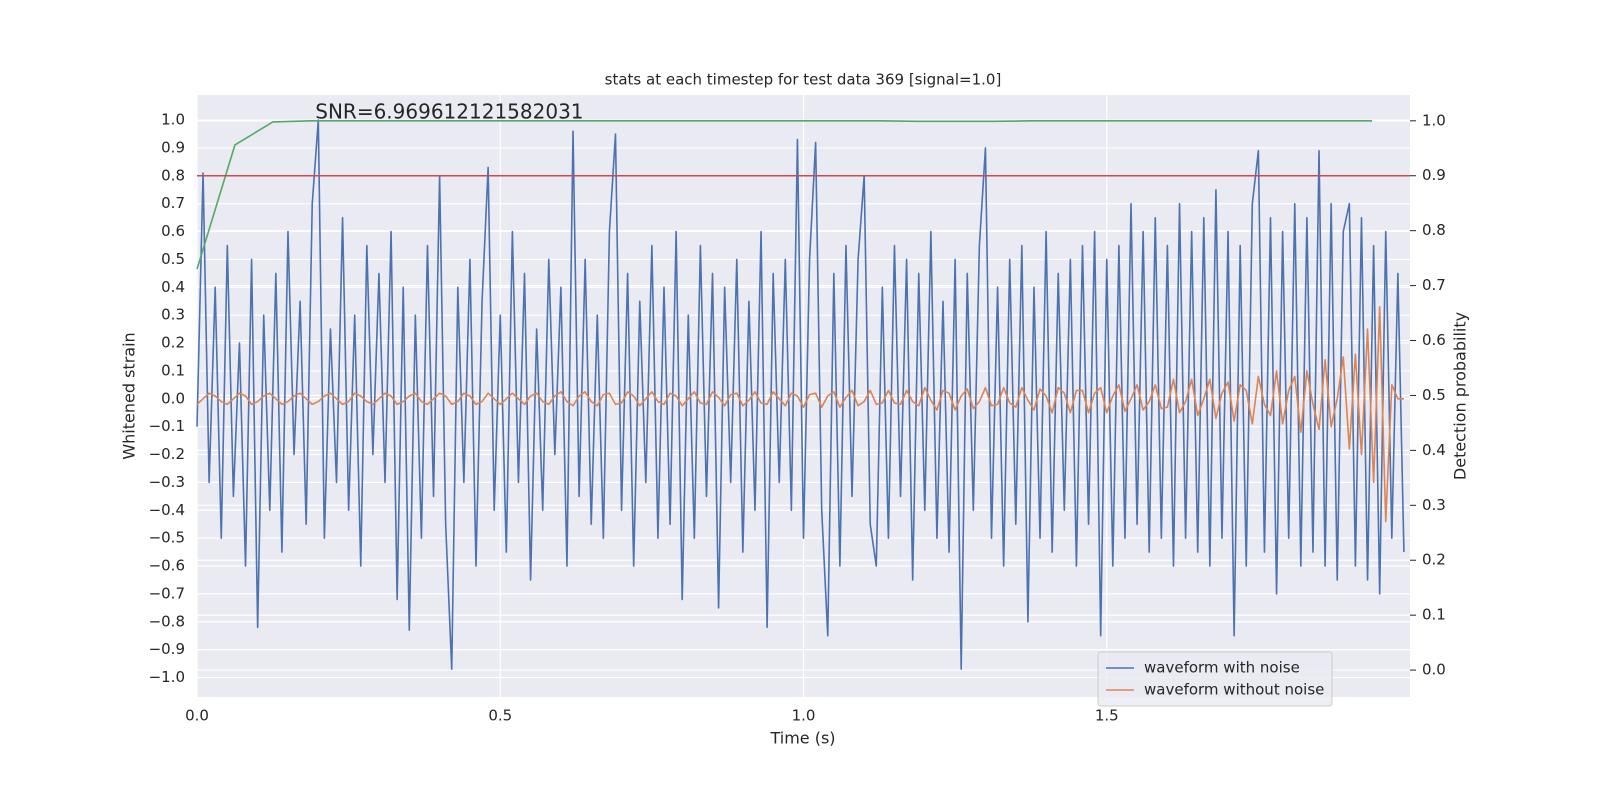 This screenshot has width=1600, height=800. What do you see at coordinates (1107, 716) in the screenshot?
I see `x-tick-label: 1.5` at bounding box center [1107, 716].